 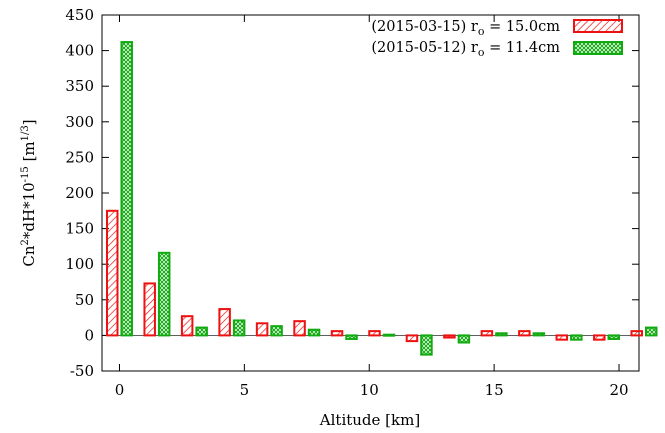 I want to click on y-tick-labels: -50 0 50 100 150 200 250 300 350 400 450, so click(x=79, y=193).